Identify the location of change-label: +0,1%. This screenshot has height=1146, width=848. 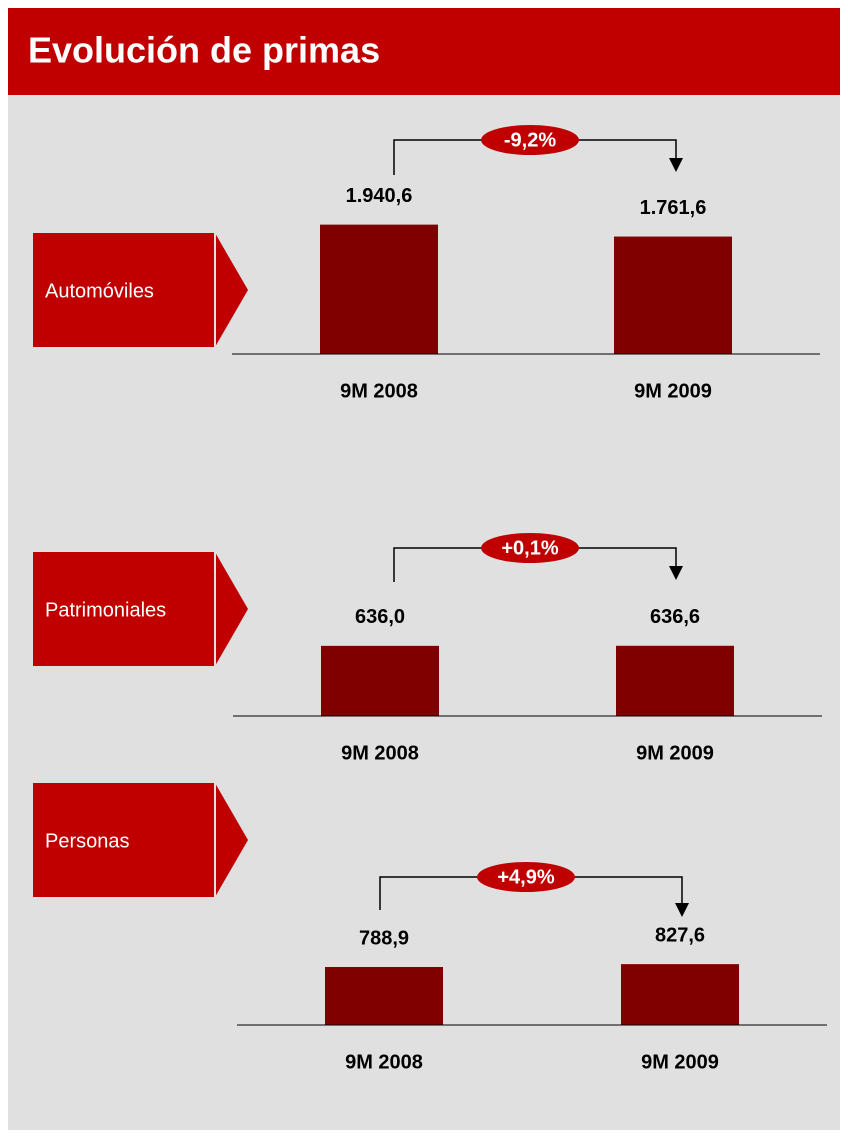
(529, 548).